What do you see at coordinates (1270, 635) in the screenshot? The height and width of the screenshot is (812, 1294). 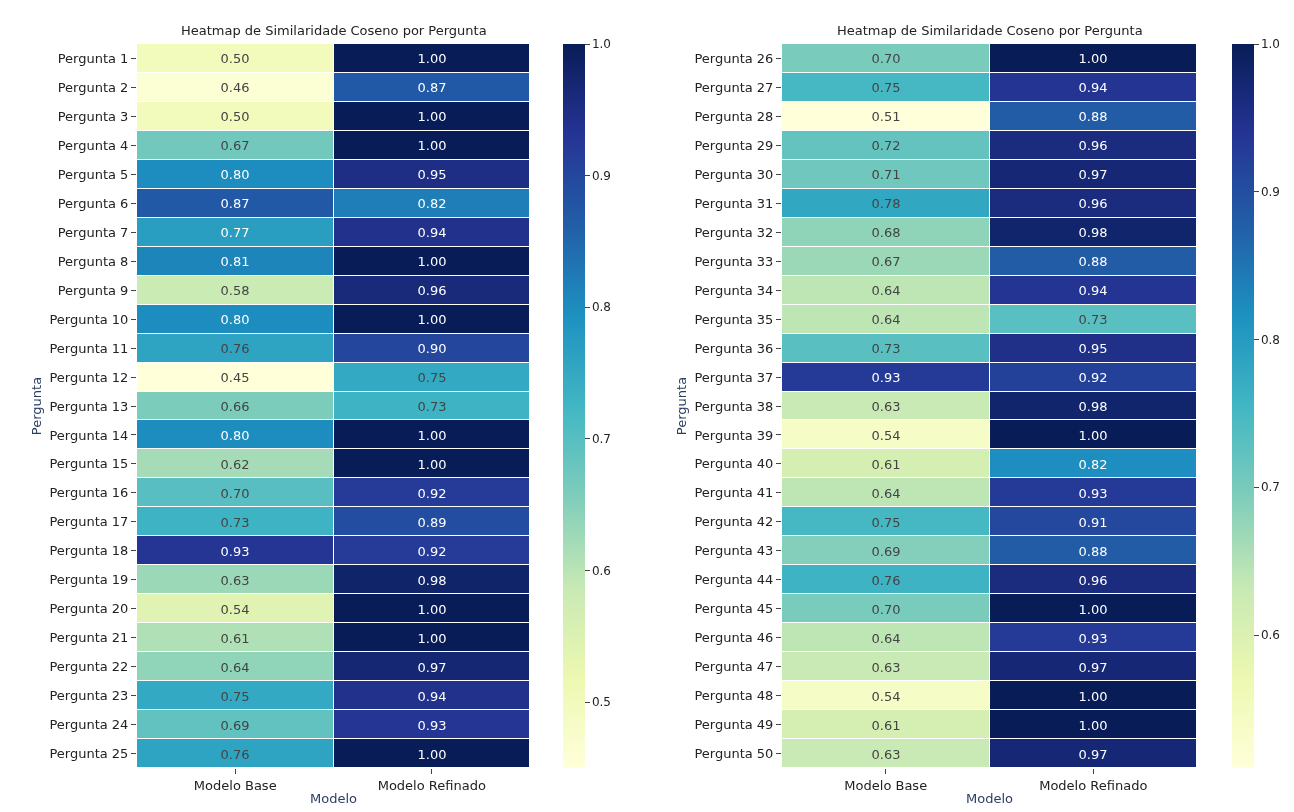 I see `color-bar-label: 0.6` at bounding box center [1270, 635].